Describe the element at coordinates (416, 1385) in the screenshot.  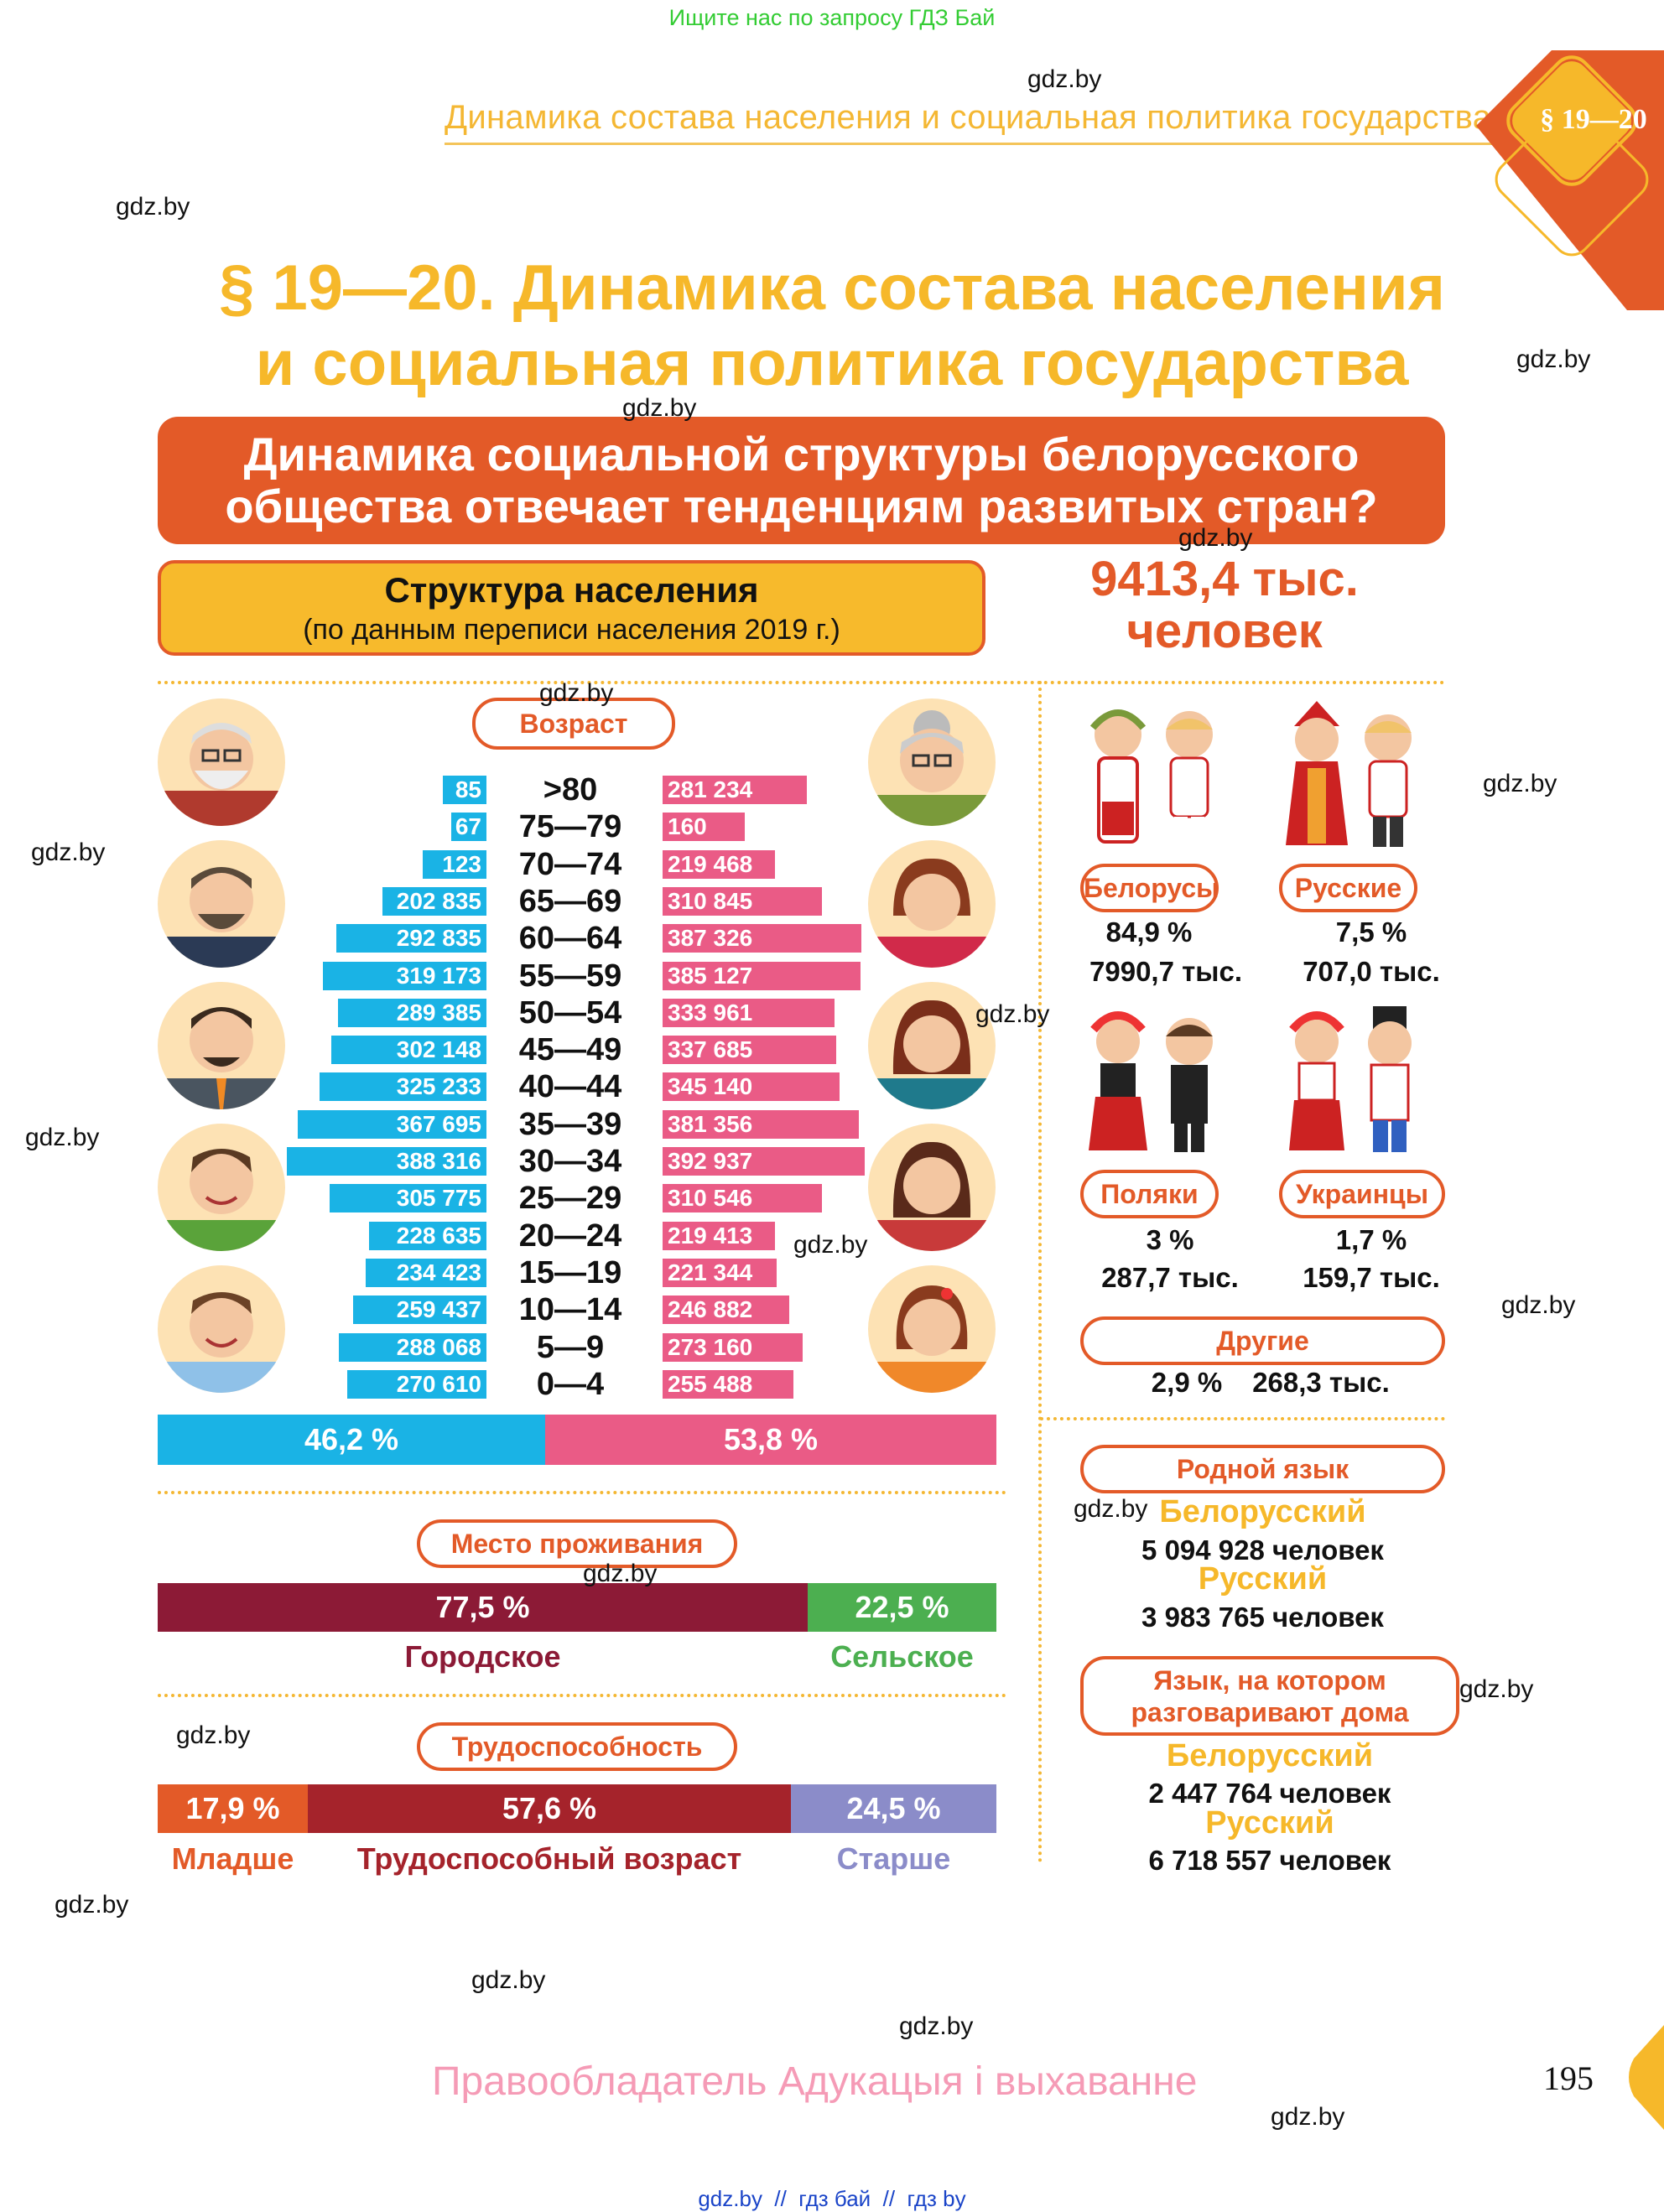
I see `male-bar: 270 610` at that location.